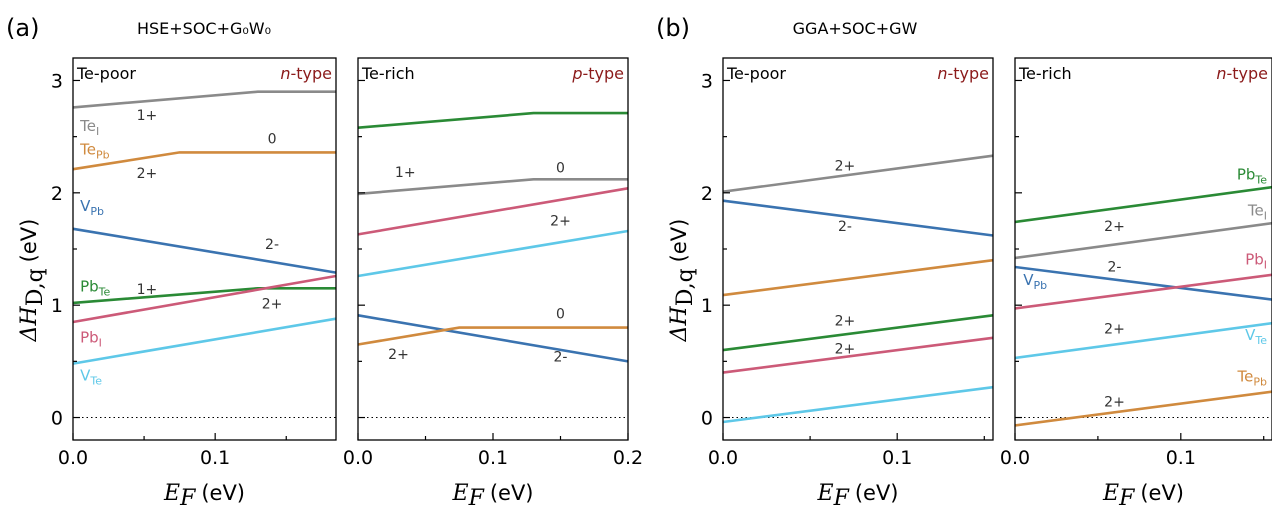 The height and width of the screenshot is (505, 1272). I want to click on svg-text:ΔHD,q(eV): ΔHD,q (eV), so click(32, 281).